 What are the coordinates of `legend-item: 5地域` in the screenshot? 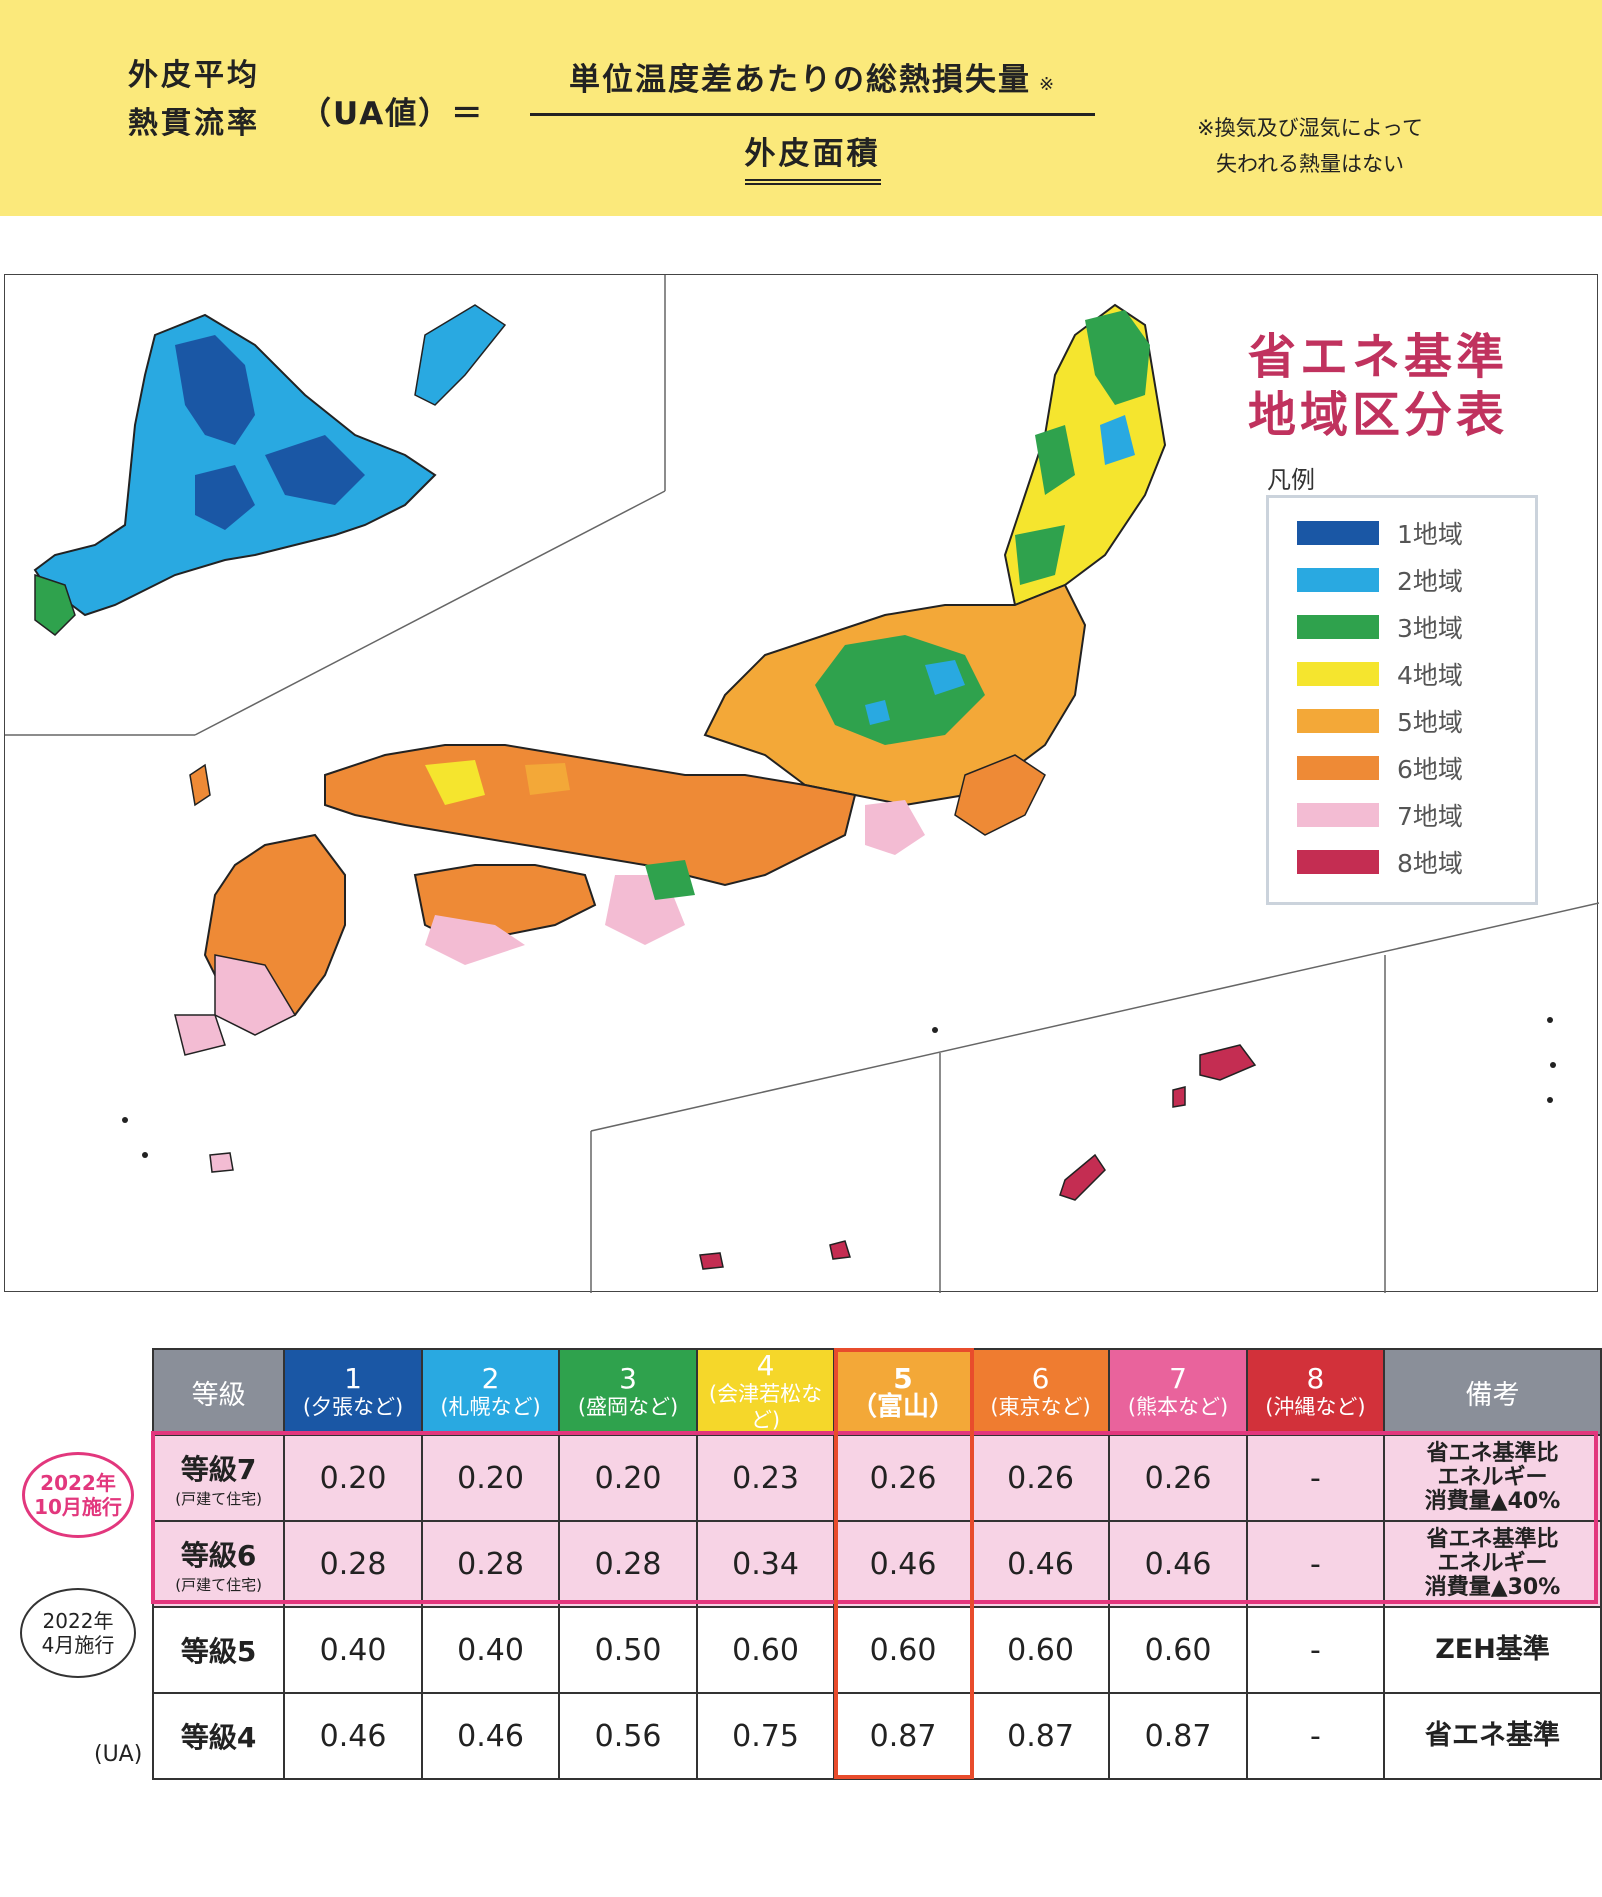 It's located at (1380, 721).